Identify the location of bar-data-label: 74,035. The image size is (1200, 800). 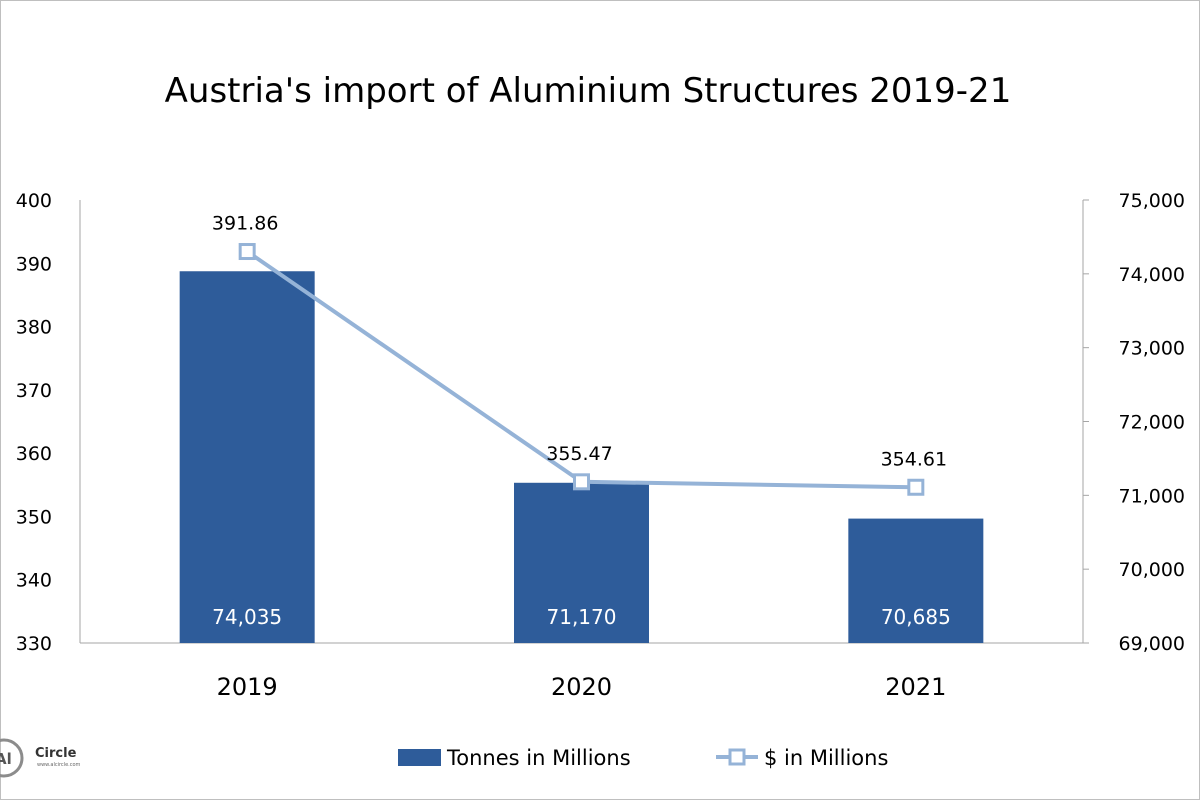
(247, 617).